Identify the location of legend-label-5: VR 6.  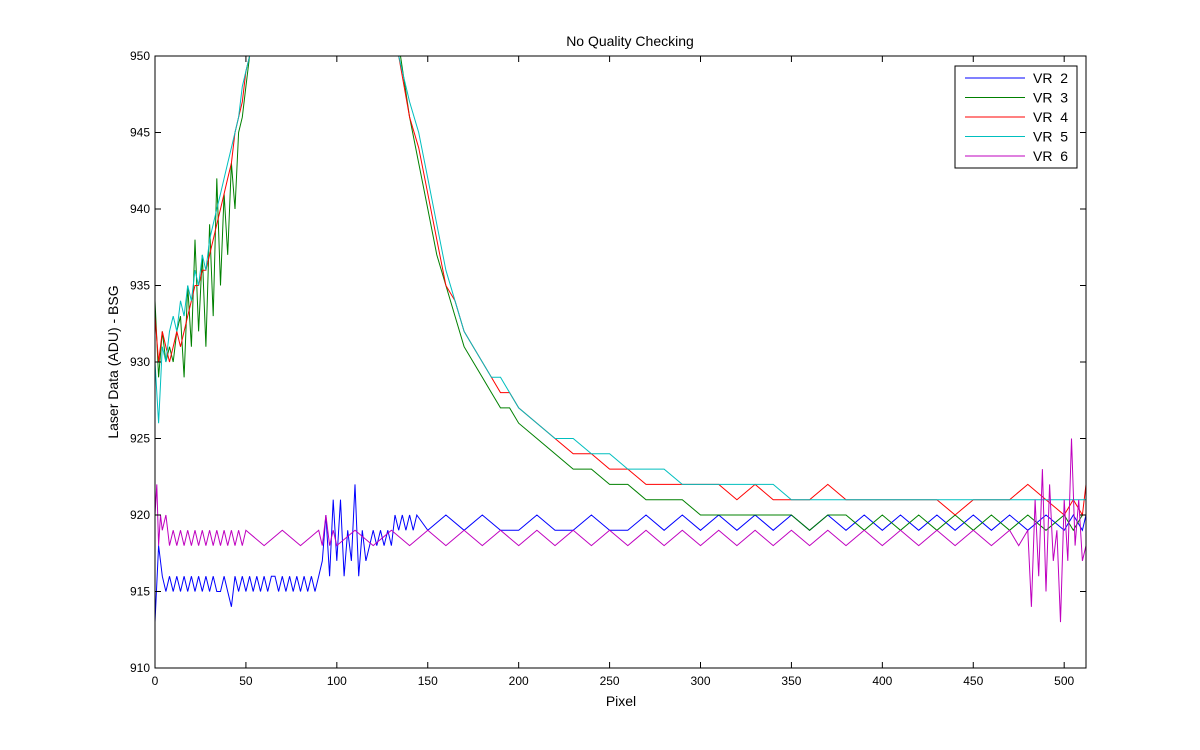
(1050, 156).